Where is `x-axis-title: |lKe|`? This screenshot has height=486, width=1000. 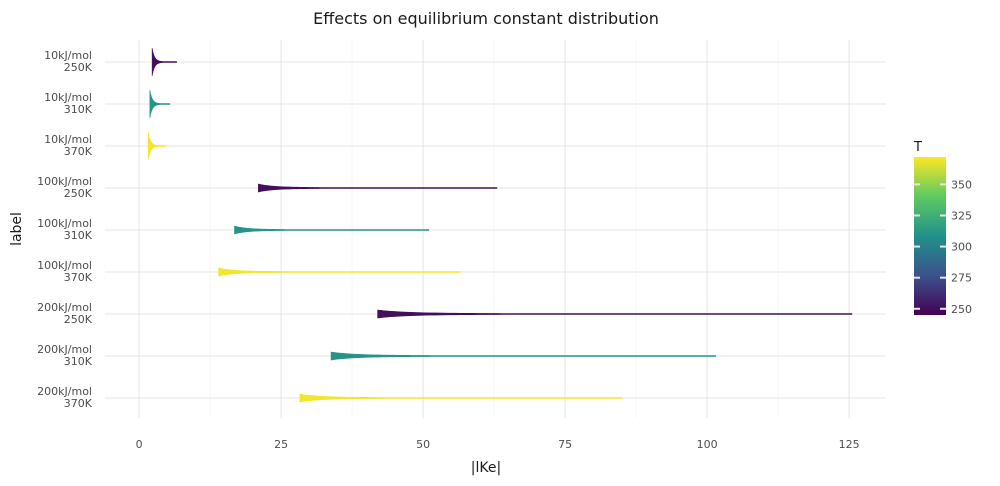
x-axis-title: |lKe| is located at coordinates (486, 468).